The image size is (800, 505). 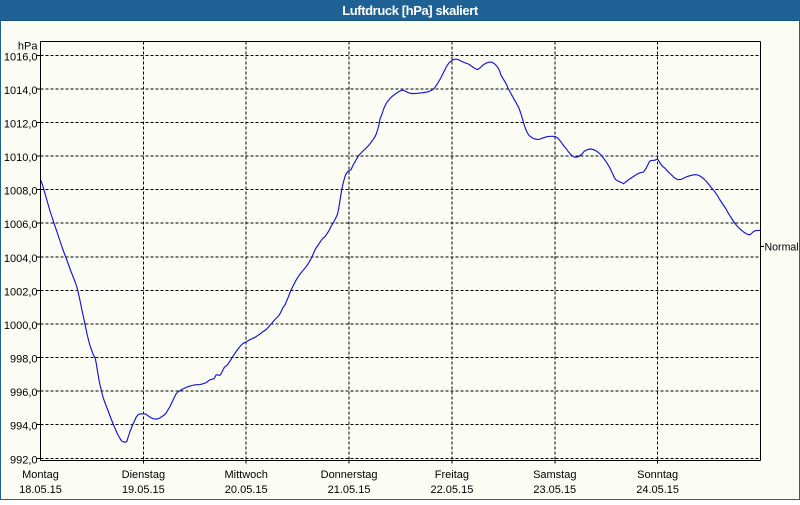 What do you see at coordinates (410, 10) in the screenshot?
I see `svg-text: Luftdruck [hPa] skaliert` at bounding box center [410, 10].